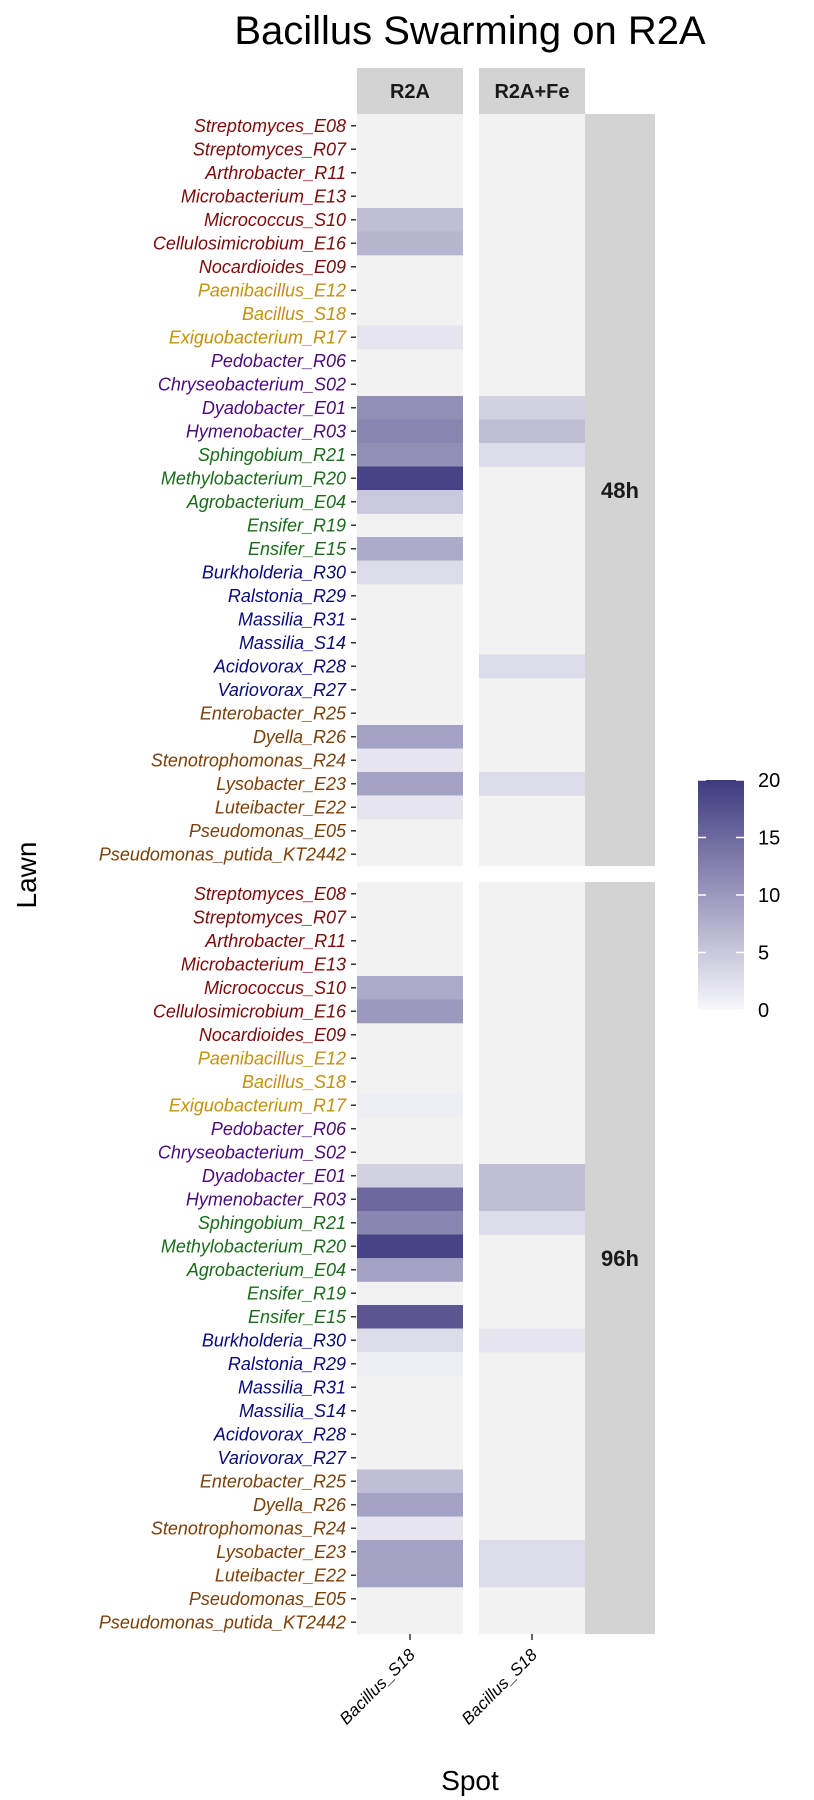 This screenshot has height=1800, width=814. I want to click on column-strip-label: R2A, so click(410, 92).